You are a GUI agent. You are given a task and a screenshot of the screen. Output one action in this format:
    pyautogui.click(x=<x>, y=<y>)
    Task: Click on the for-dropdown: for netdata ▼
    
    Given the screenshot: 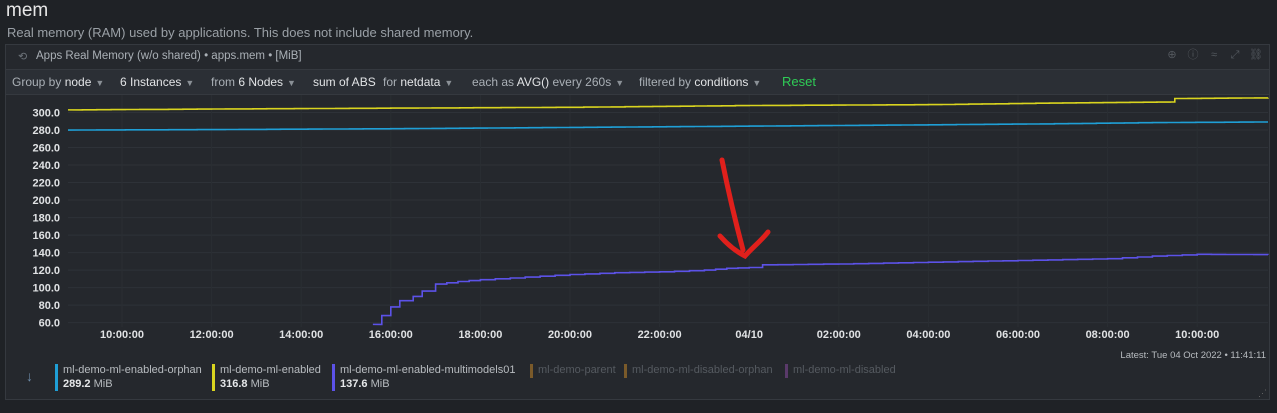 What is the action you would take?
    pyautogui.click(x=418, y=82)
    